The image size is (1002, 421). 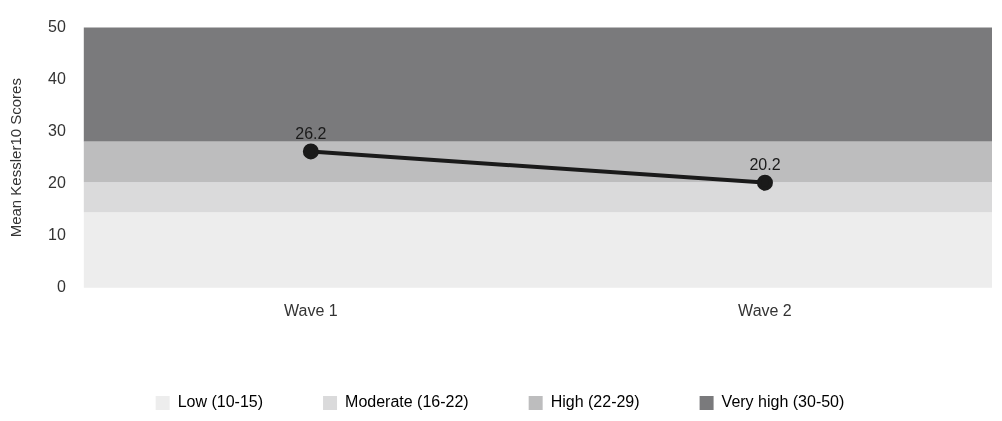 What do you see at coordinates (61, 287) in the screenshot?
I see `y-tick-label: 0` at bounding box center [61, 287].